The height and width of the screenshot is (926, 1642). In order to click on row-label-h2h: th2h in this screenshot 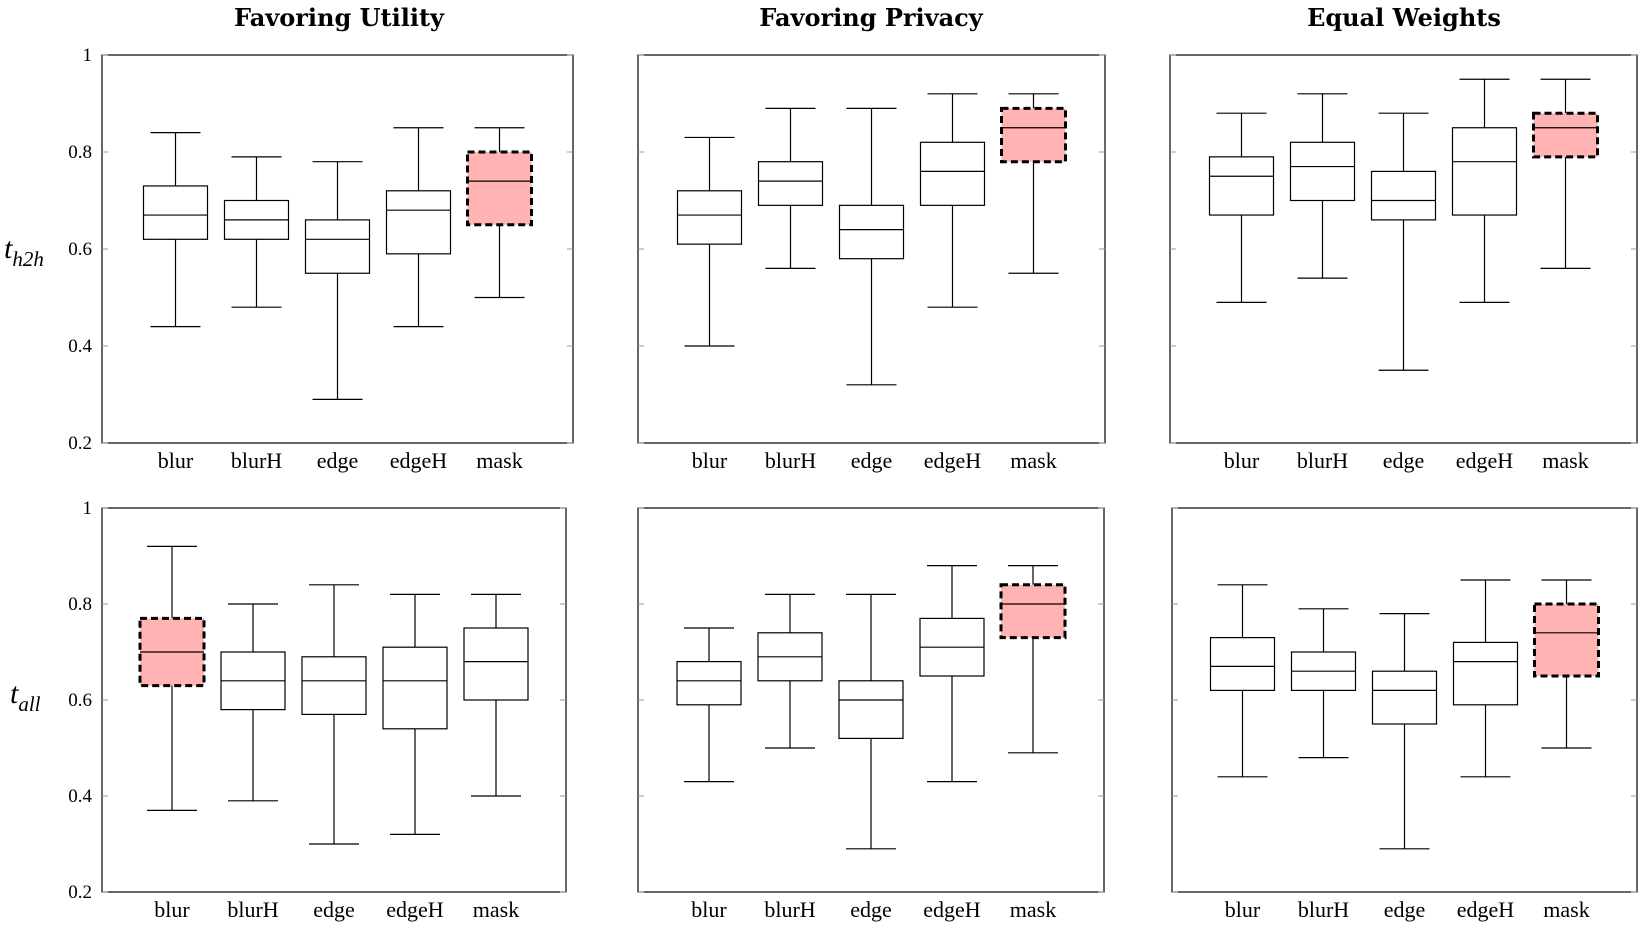, I will do `click(24, 251)`.